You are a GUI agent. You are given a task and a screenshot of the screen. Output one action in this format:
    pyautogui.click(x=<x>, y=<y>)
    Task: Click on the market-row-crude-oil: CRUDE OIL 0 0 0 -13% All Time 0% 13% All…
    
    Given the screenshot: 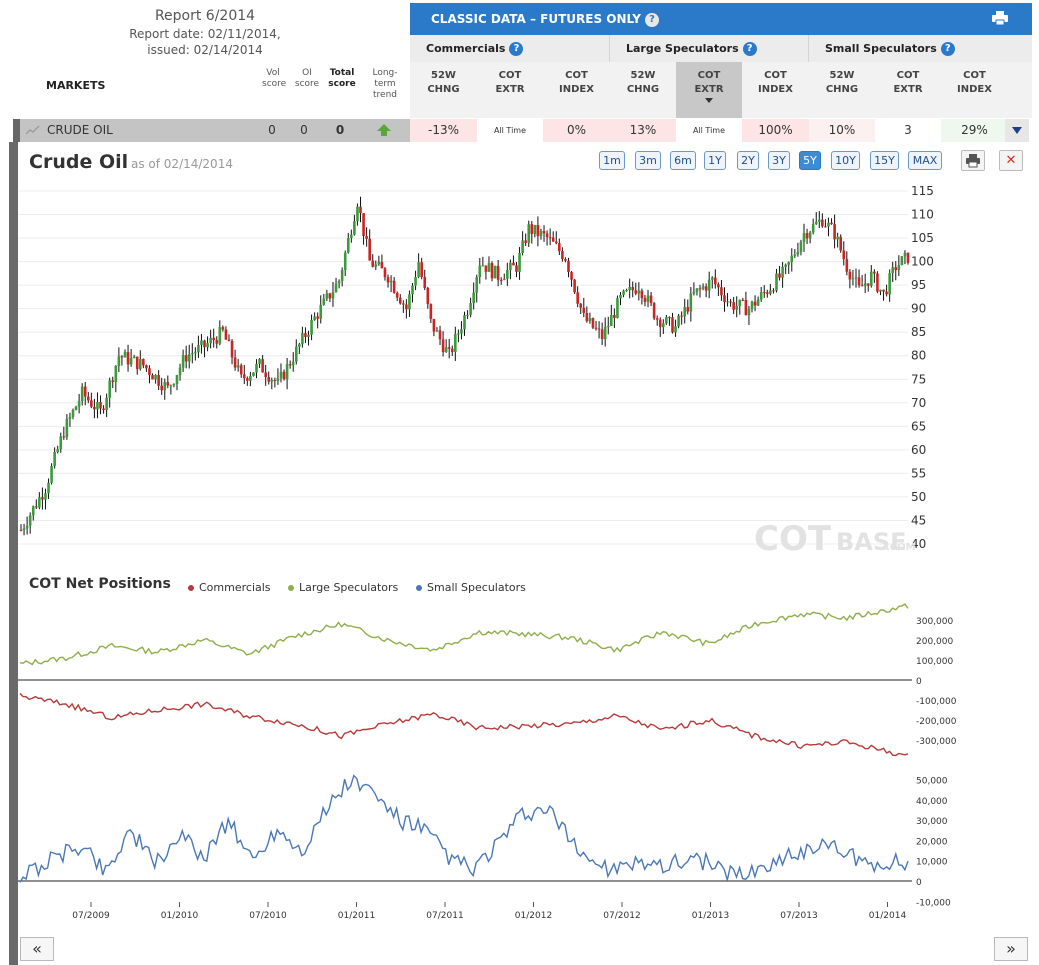 What is the action you would take?
    pyautogui.click(x=522, y=130)
    